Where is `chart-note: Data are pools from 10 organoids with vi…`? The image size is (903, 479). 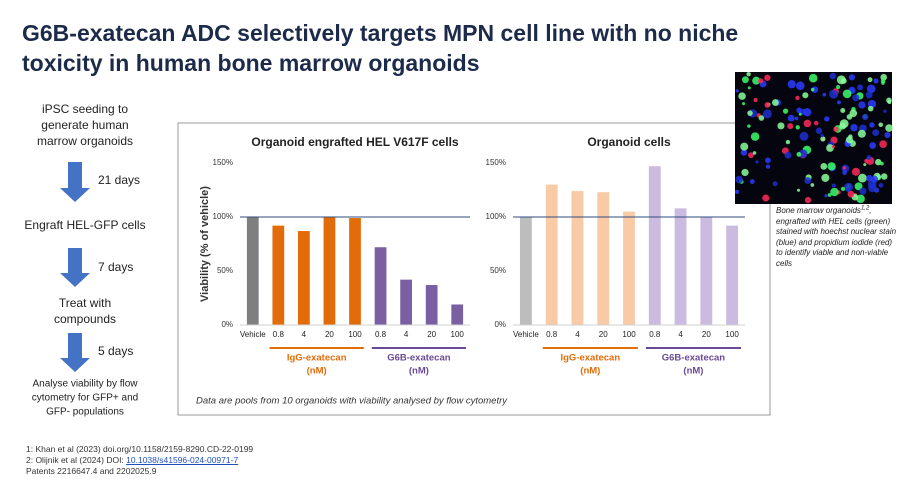
chart-note: Data are pools from 10 organoids with vi… is located at coordinates (352, 401).